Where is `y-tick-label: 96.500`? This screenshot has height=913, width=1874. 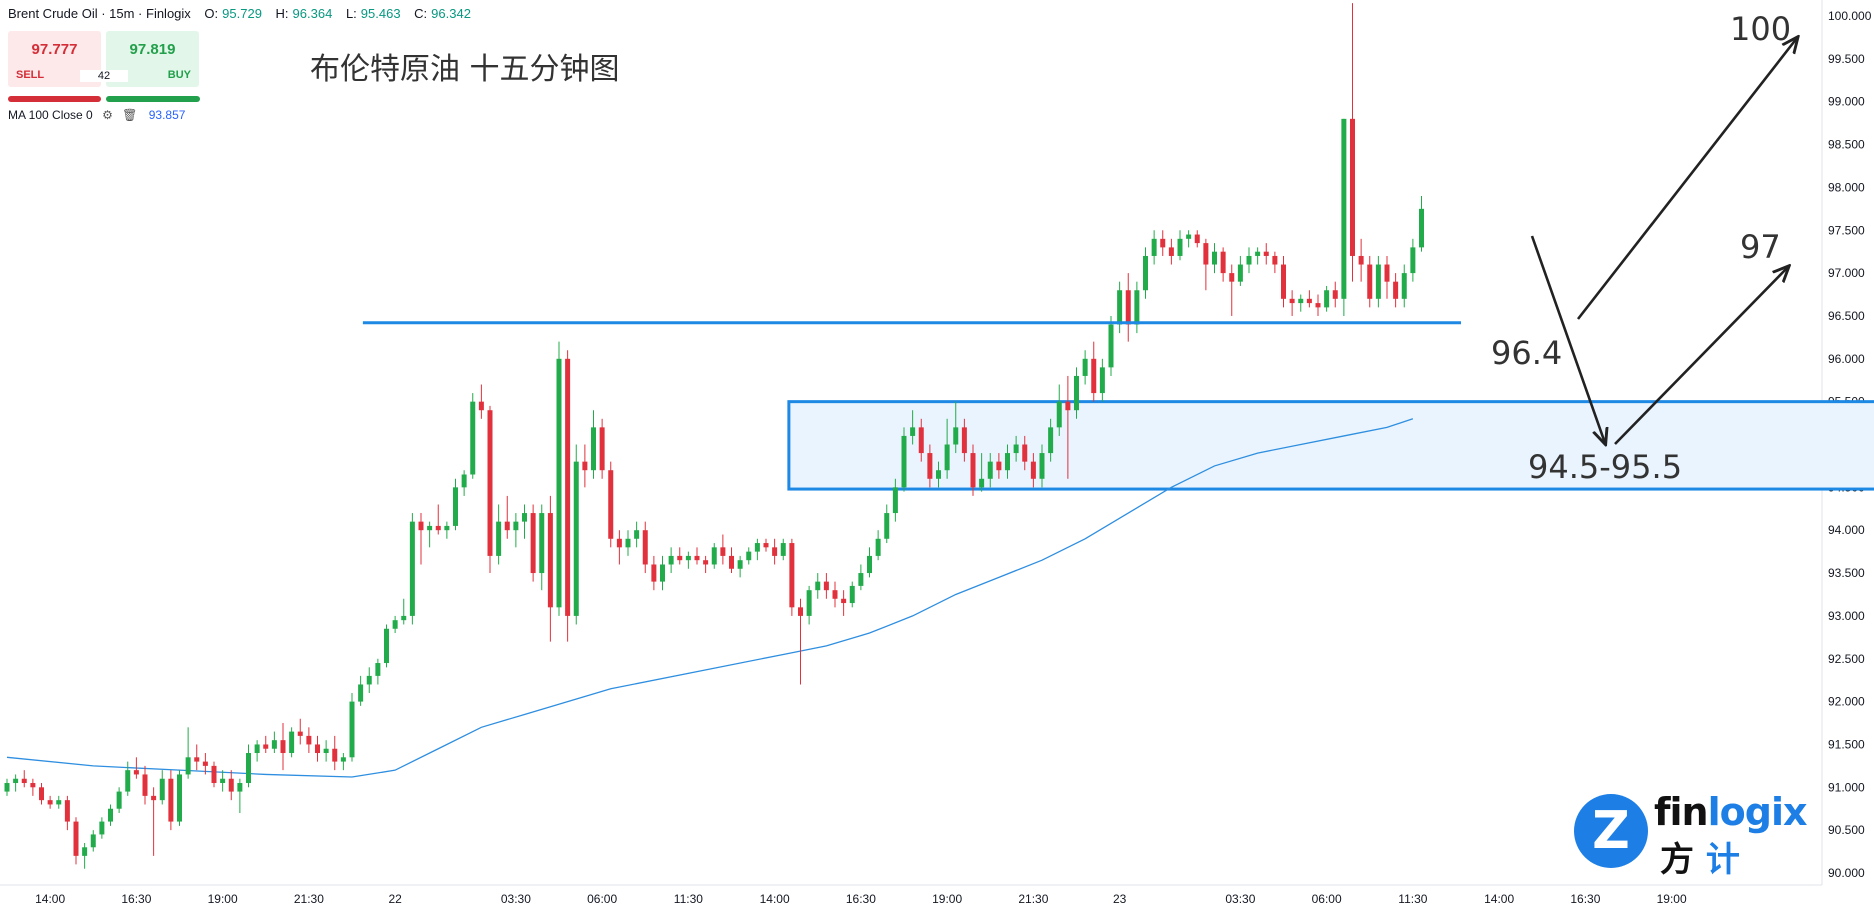
y-tick-label: 96.500 is located at coordinates (1846, 316).